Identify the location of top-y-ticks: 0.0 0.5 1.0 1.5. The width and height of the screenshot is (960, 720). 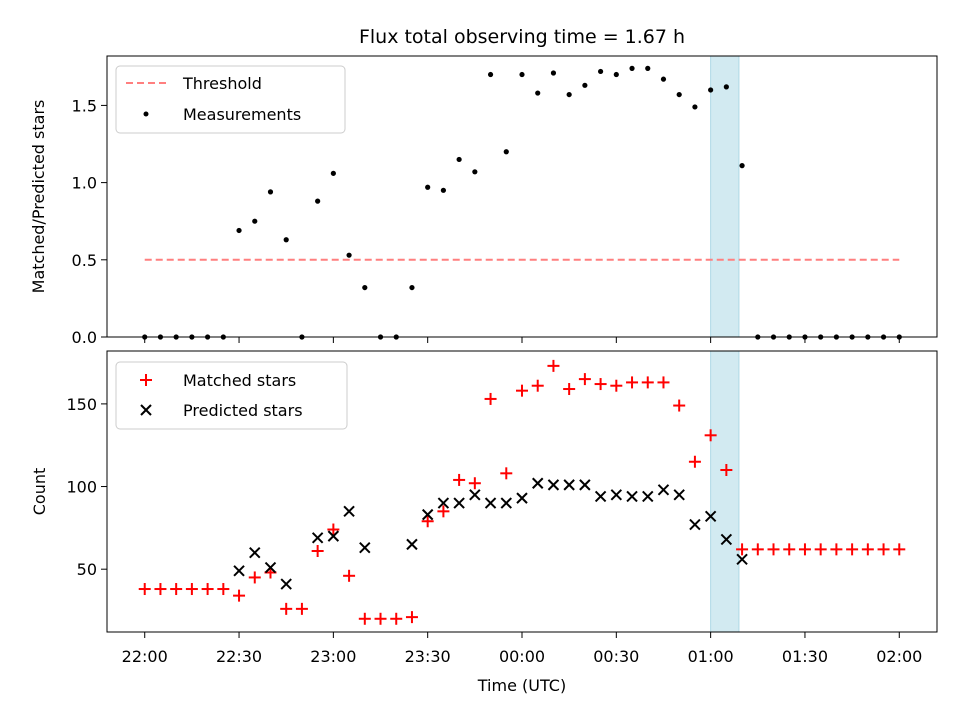
(89, 221).